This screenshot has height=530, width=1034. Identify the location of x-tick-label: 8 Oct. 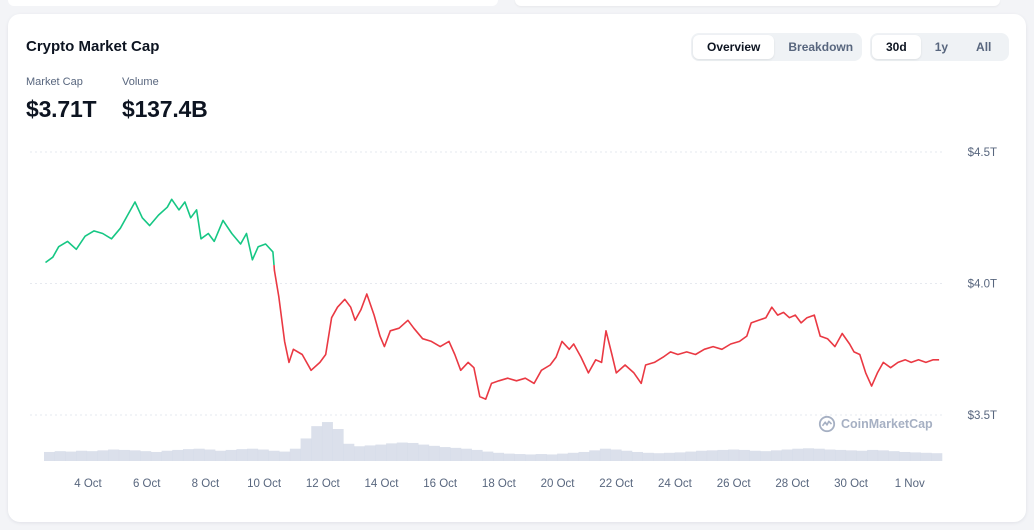
(206, 484).